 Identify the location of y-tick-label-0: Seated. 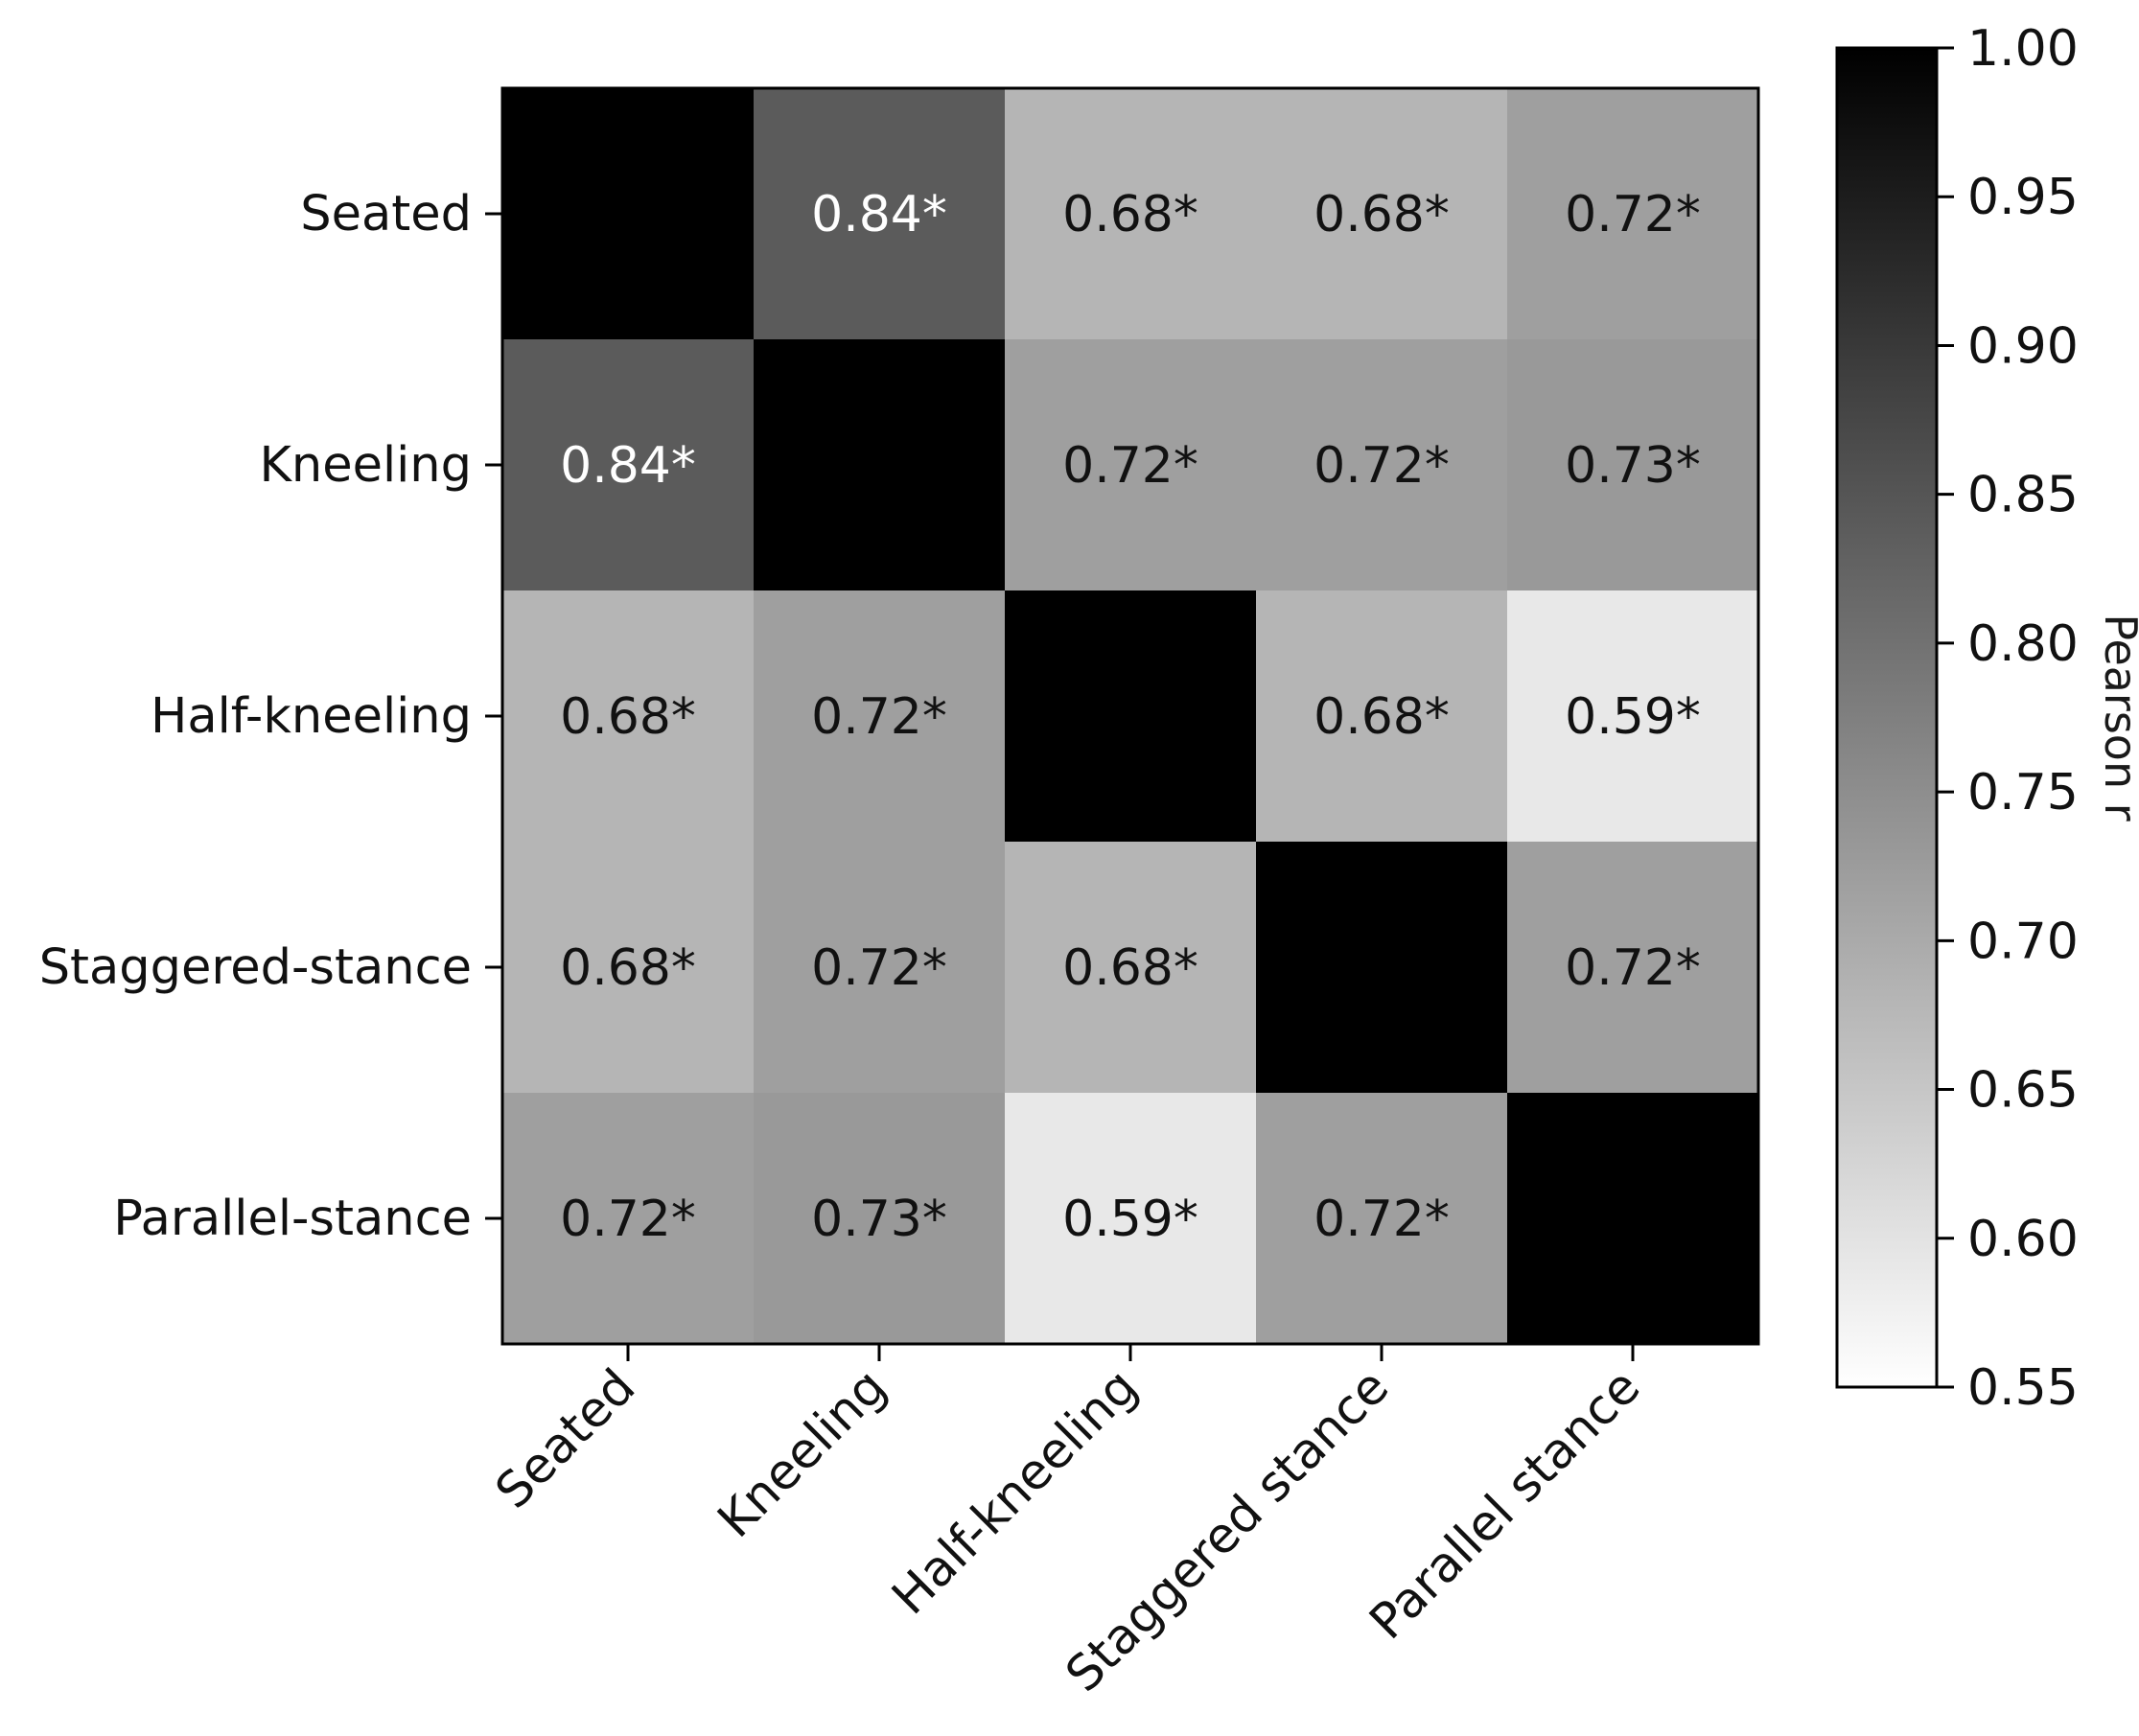
(386, 215).